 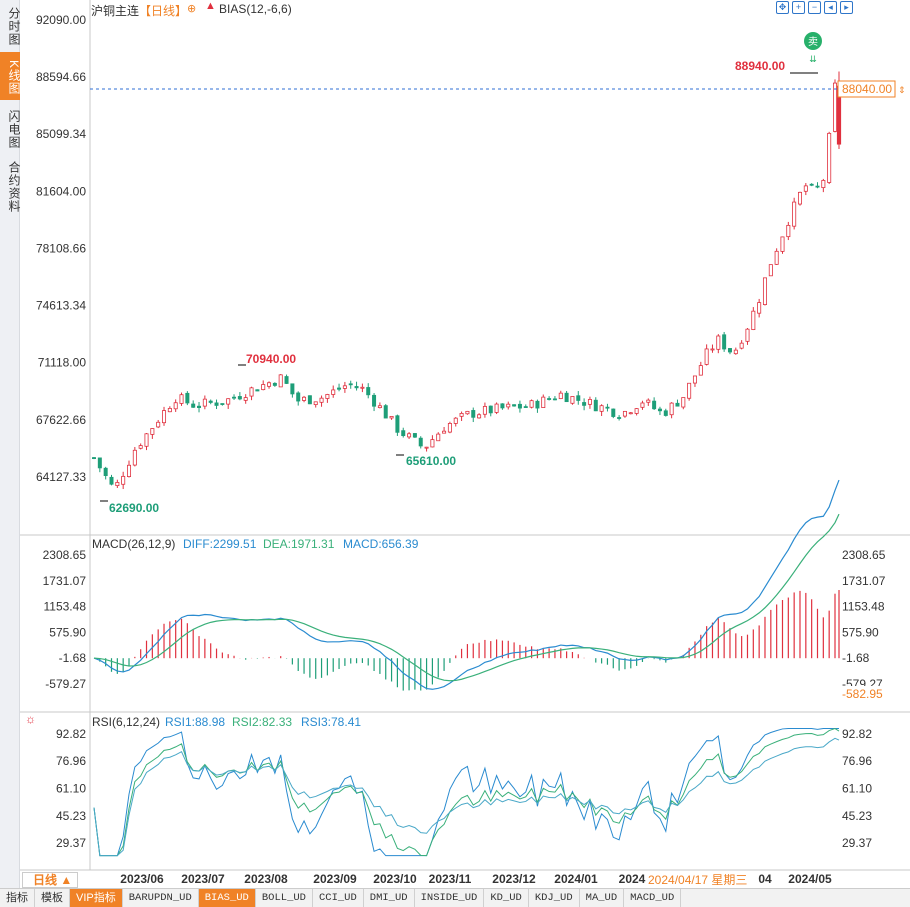 I want to click on y-tick-label: 85099.34, so click(x=61, y=134).